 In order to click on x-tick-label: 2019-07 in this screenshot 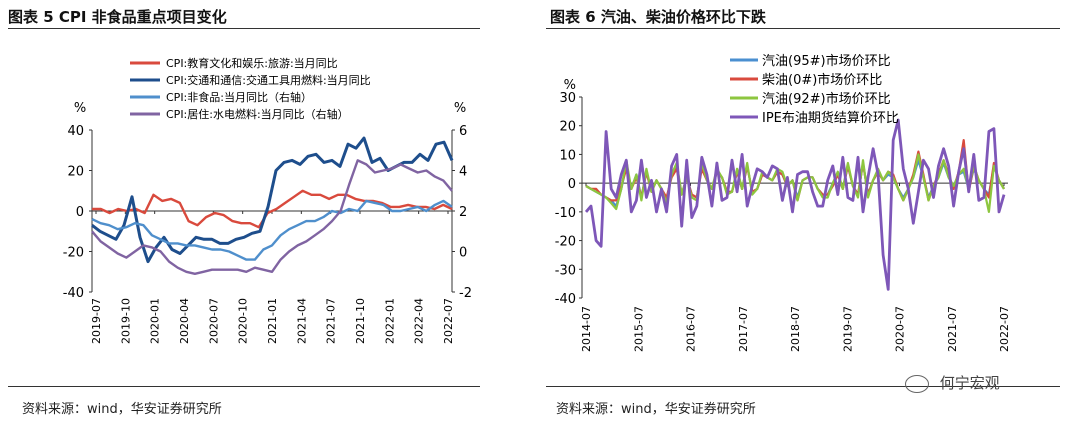, I will do `click(96, 321)`.